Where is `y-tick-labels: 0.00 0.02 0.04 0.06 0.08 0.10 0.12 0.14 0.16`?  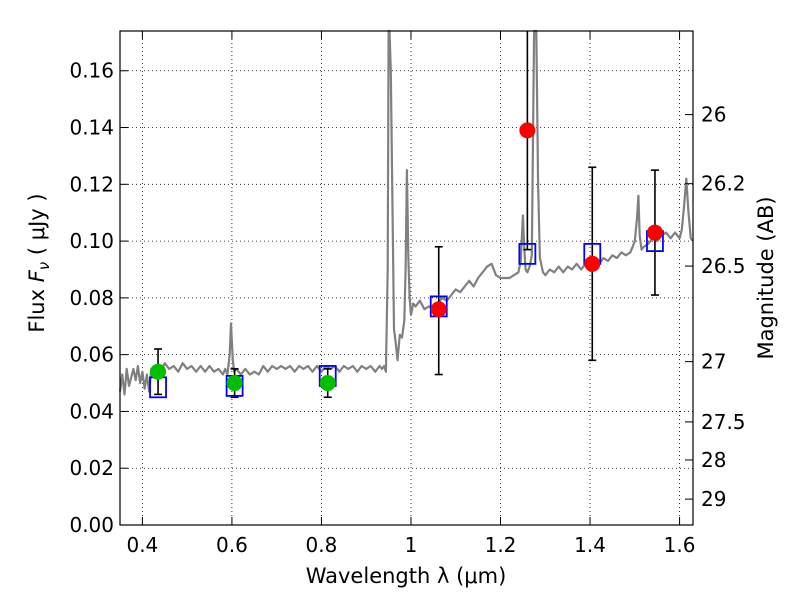
y-tick-labels: 0.00 0.02 0.04 0.06 0.08 0.10 0.12 0.14 0.16 is located at coordinates (91, 298).